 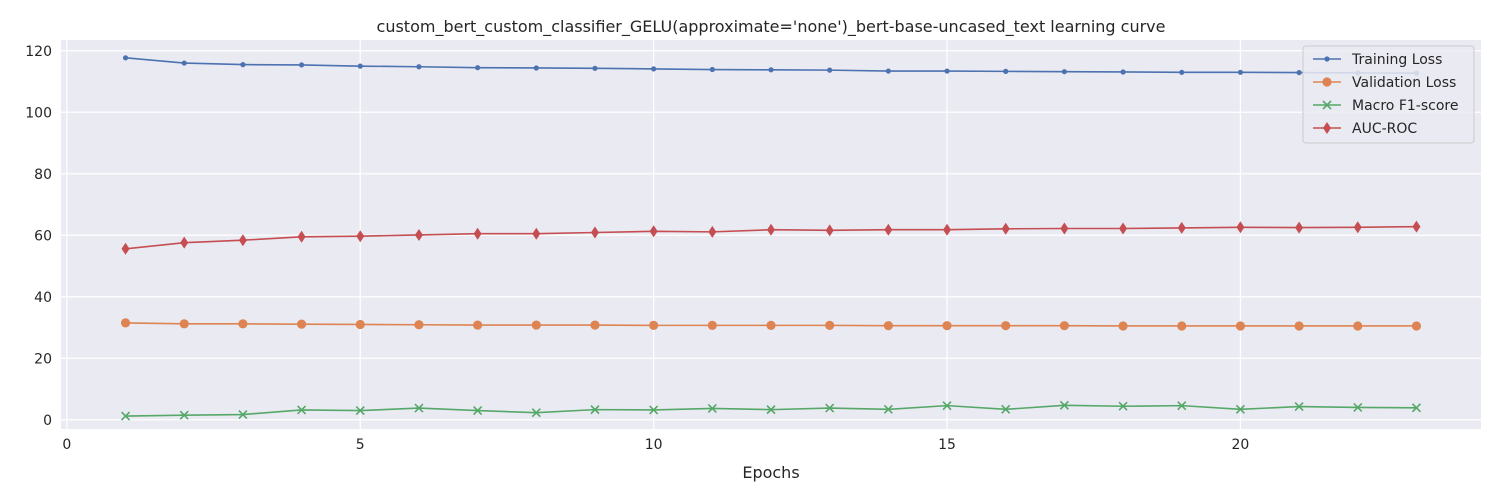 What do you see at coordinates (771, 65) in the screenshot?
I see `series-training-loss` at bounding box center [771, 65].